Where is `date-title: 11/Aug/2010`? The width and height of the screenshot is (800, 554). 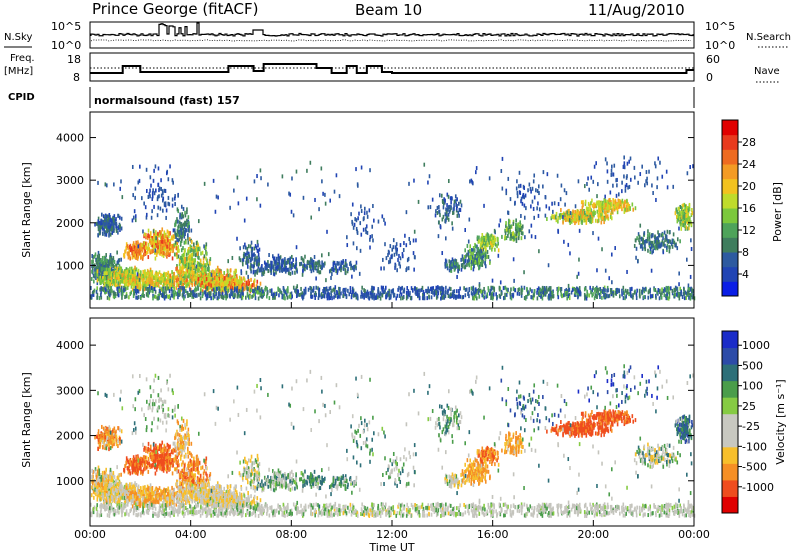
date-title: 11/Aug/2010 is located at coordinates (636, 10).